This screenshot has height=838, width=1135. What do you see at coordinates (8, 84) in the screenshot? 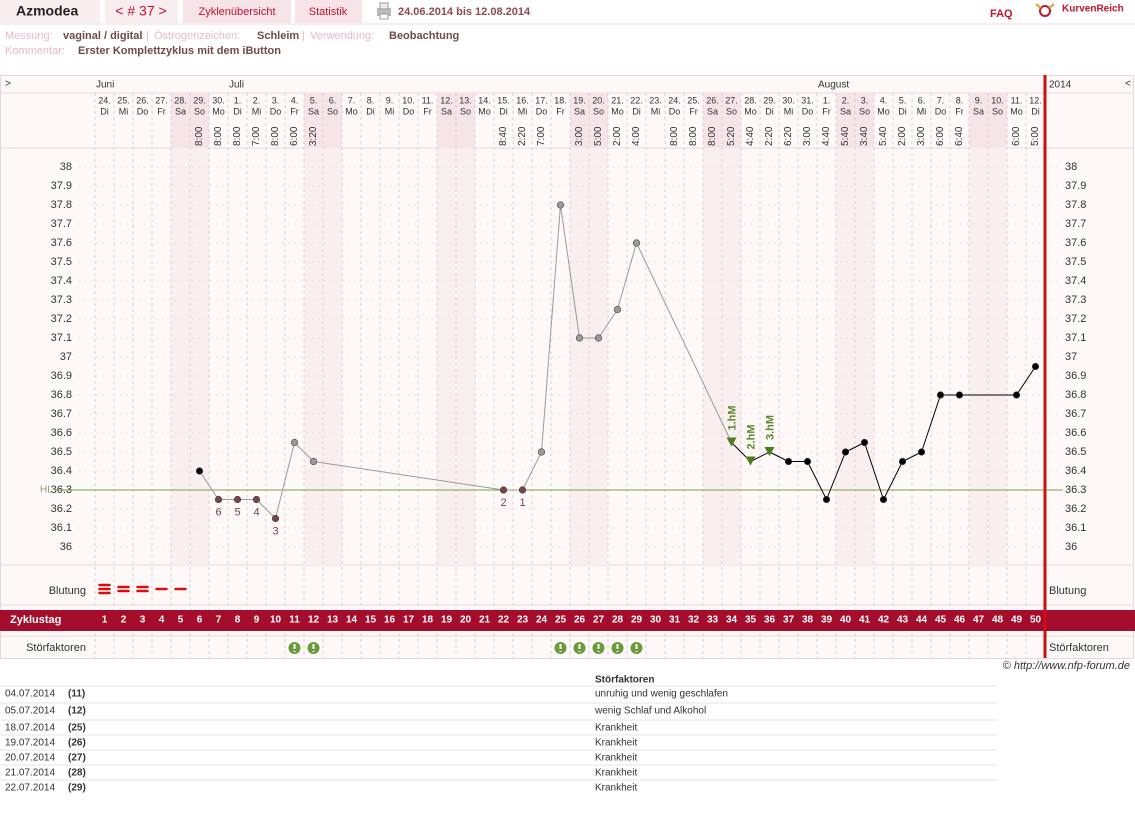
I see `nav-prev: >` at bounding box center [8, 84].